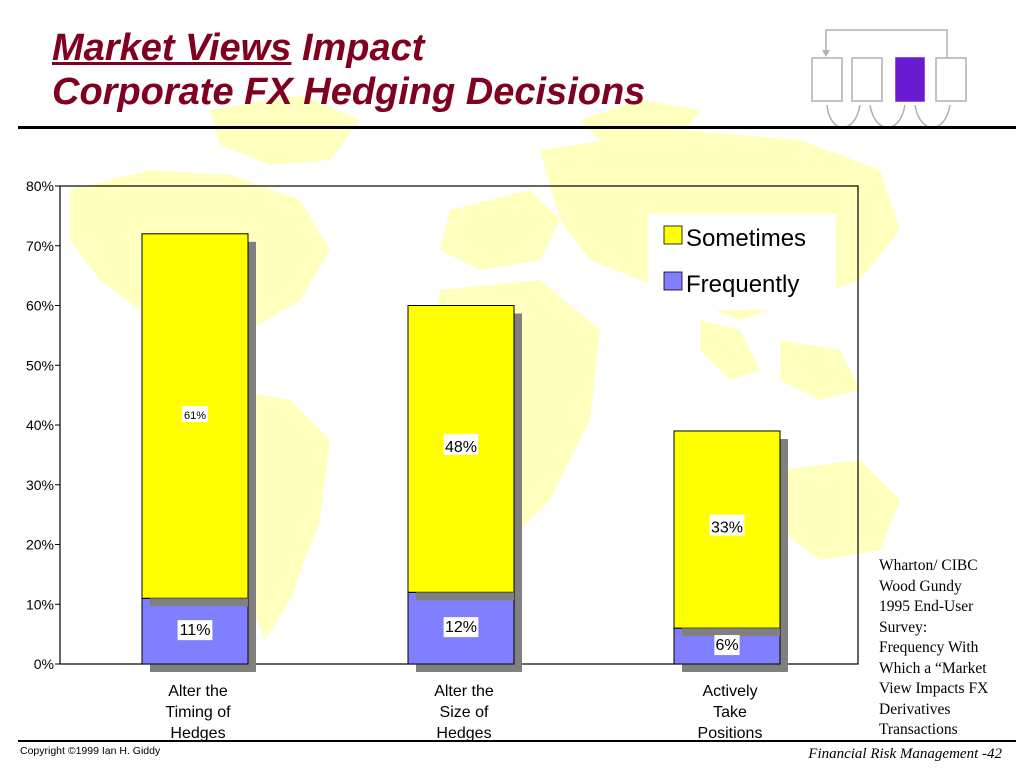 This screenshot has width=1024, height=768. I want to click on data-label-sometimes: 61%, so click(195, 416).